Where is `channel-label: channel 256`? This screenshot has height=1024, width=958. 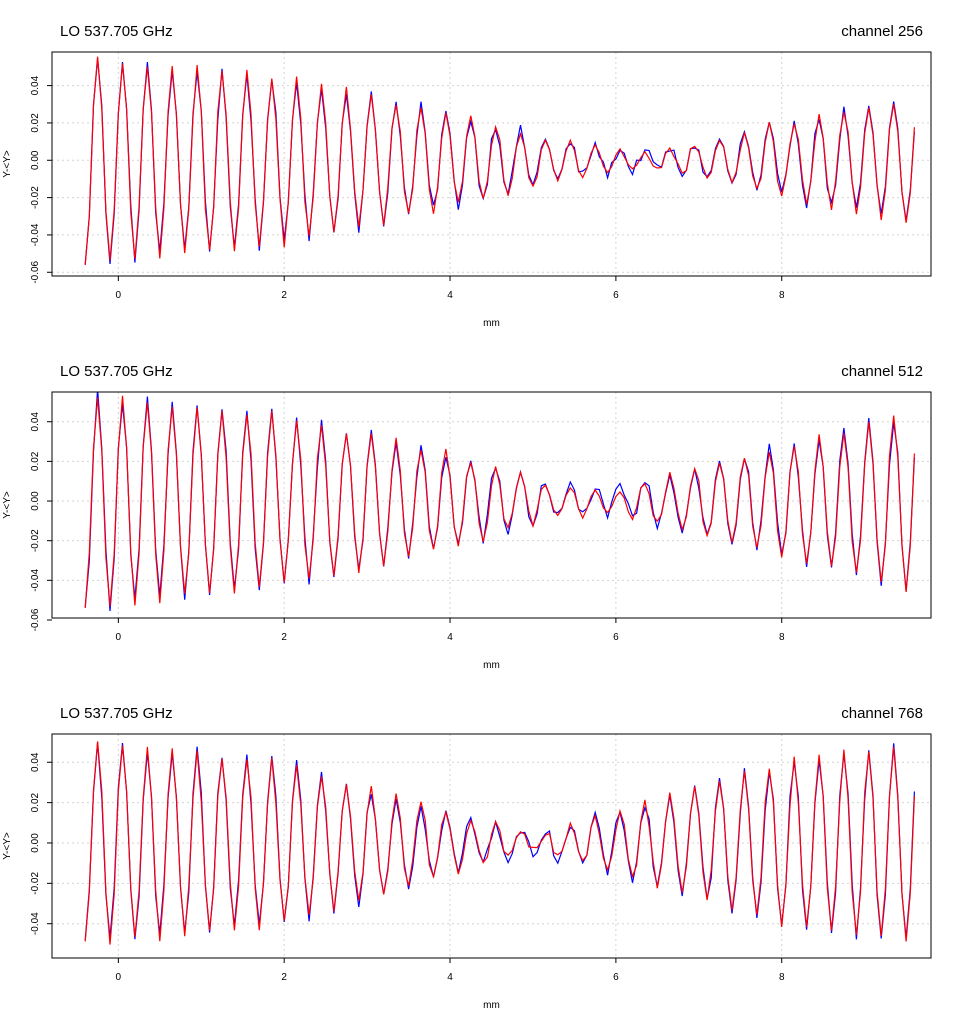 channel-label: channel 256 is located at coordinates (882, 31).